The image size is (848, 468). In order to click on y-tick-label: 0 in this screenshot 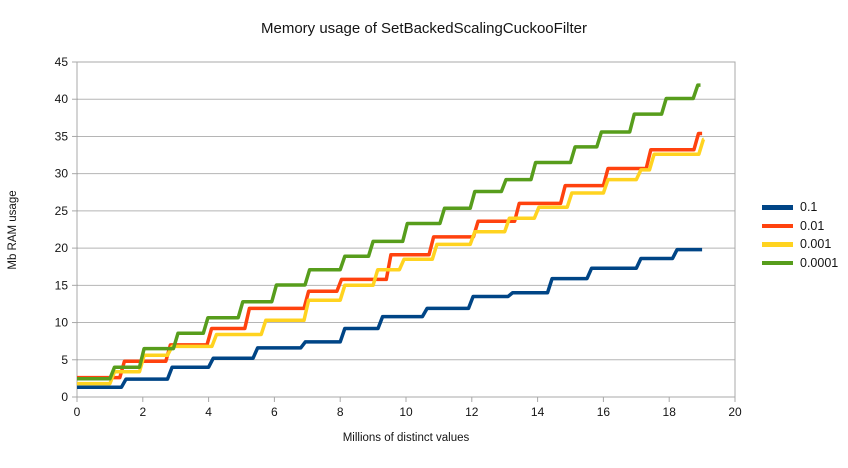, I will do `click(64, 397)`.